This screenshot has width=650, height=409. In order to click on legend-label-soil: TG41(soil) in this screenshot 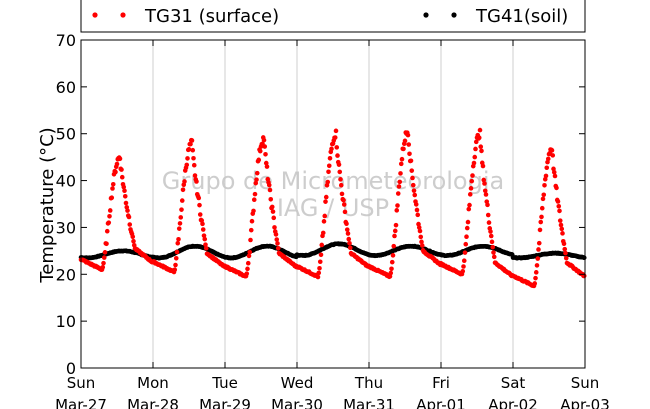, I will do `click(521, 16)`.